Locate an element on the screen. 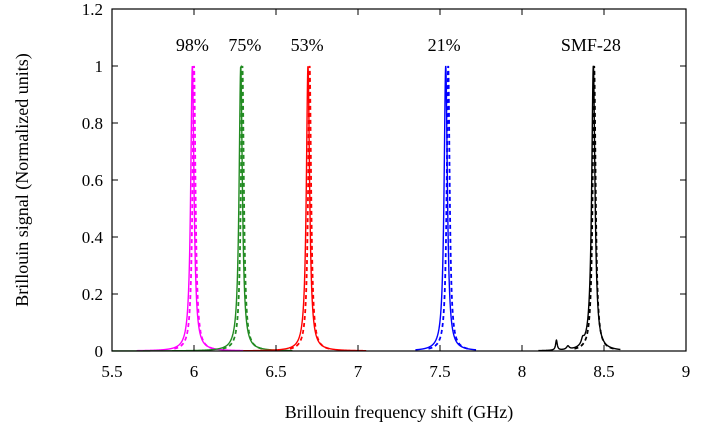 Image resolution: width=704 pixels, height=436 pixels. x-tick-label: 9 is located at coordinates (686, 371).